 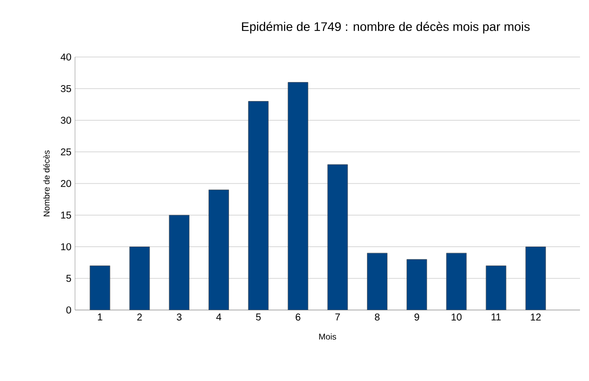 I want to click on x-tick-label: 7, so click(x=337, y=317).